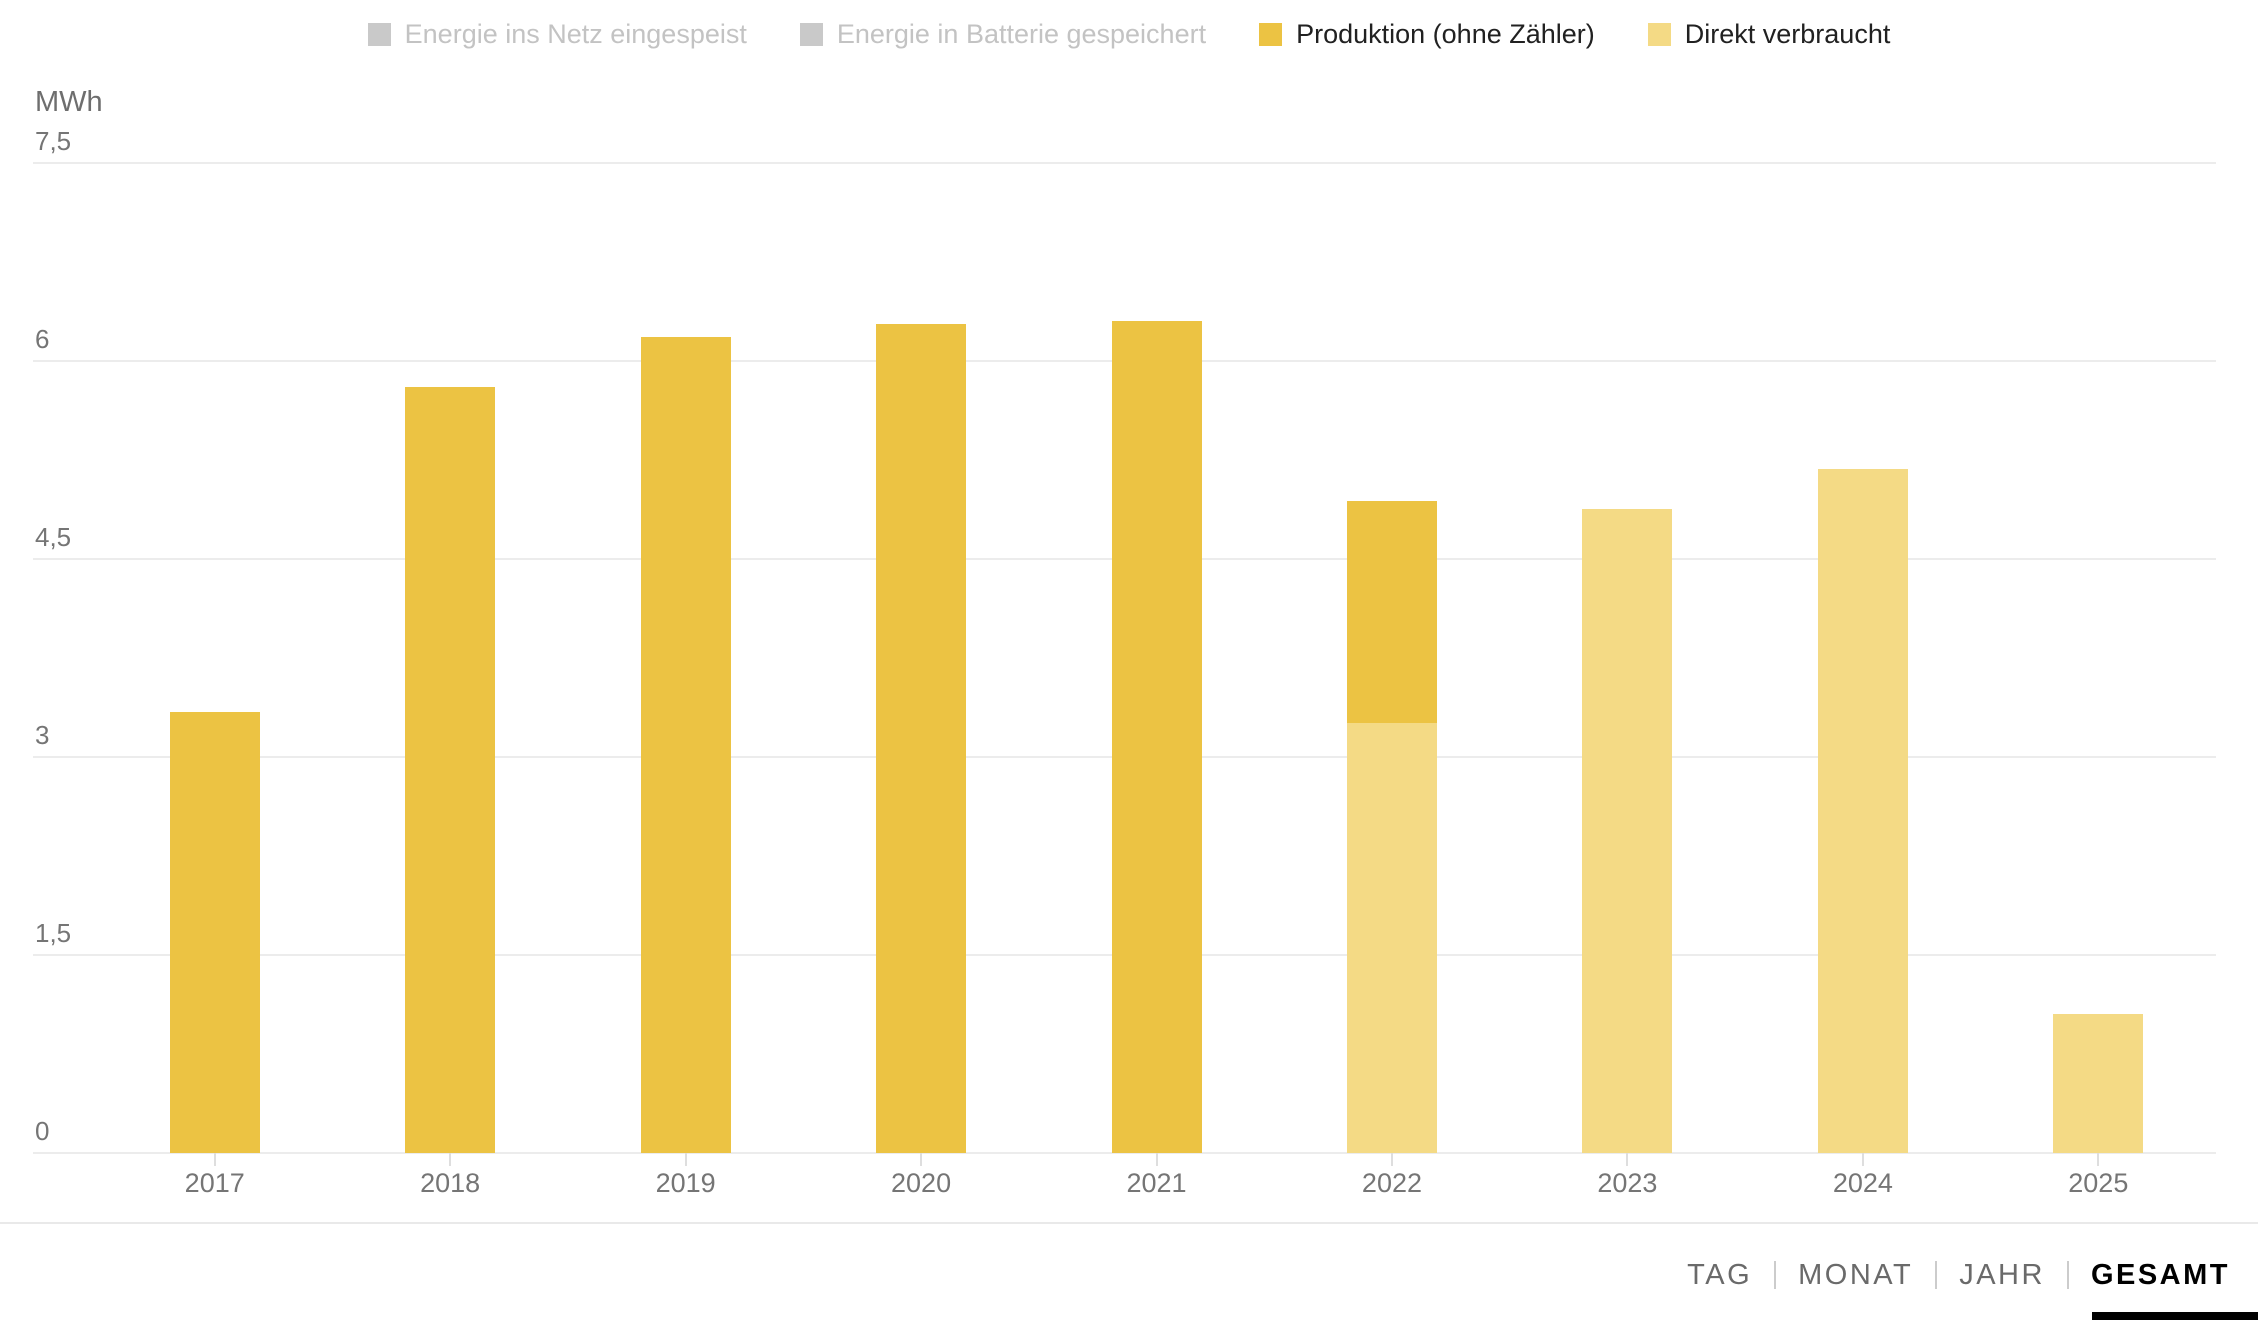 The height and width of the screenshot is (1320, 2258). Describe the element at coordinates (1391, 1183) in the screenshot. I see `x-axis-label-2022: 2022` at that location.